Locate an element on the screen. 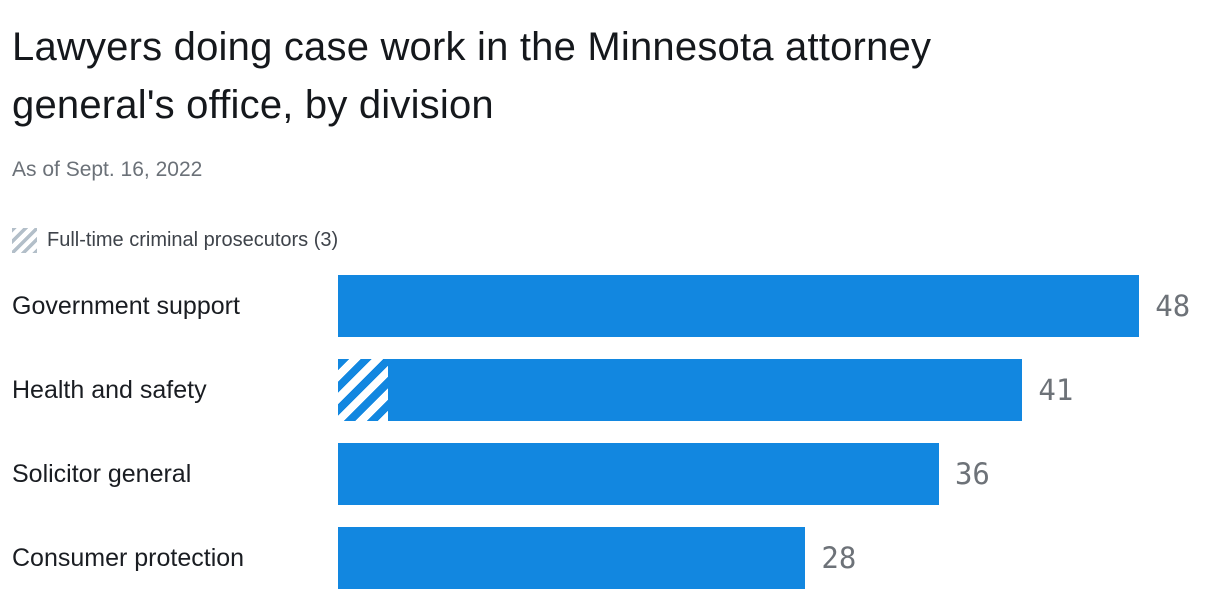 The image size is (1220, 616). value-label: 36 is located at coordinates (972, 474).